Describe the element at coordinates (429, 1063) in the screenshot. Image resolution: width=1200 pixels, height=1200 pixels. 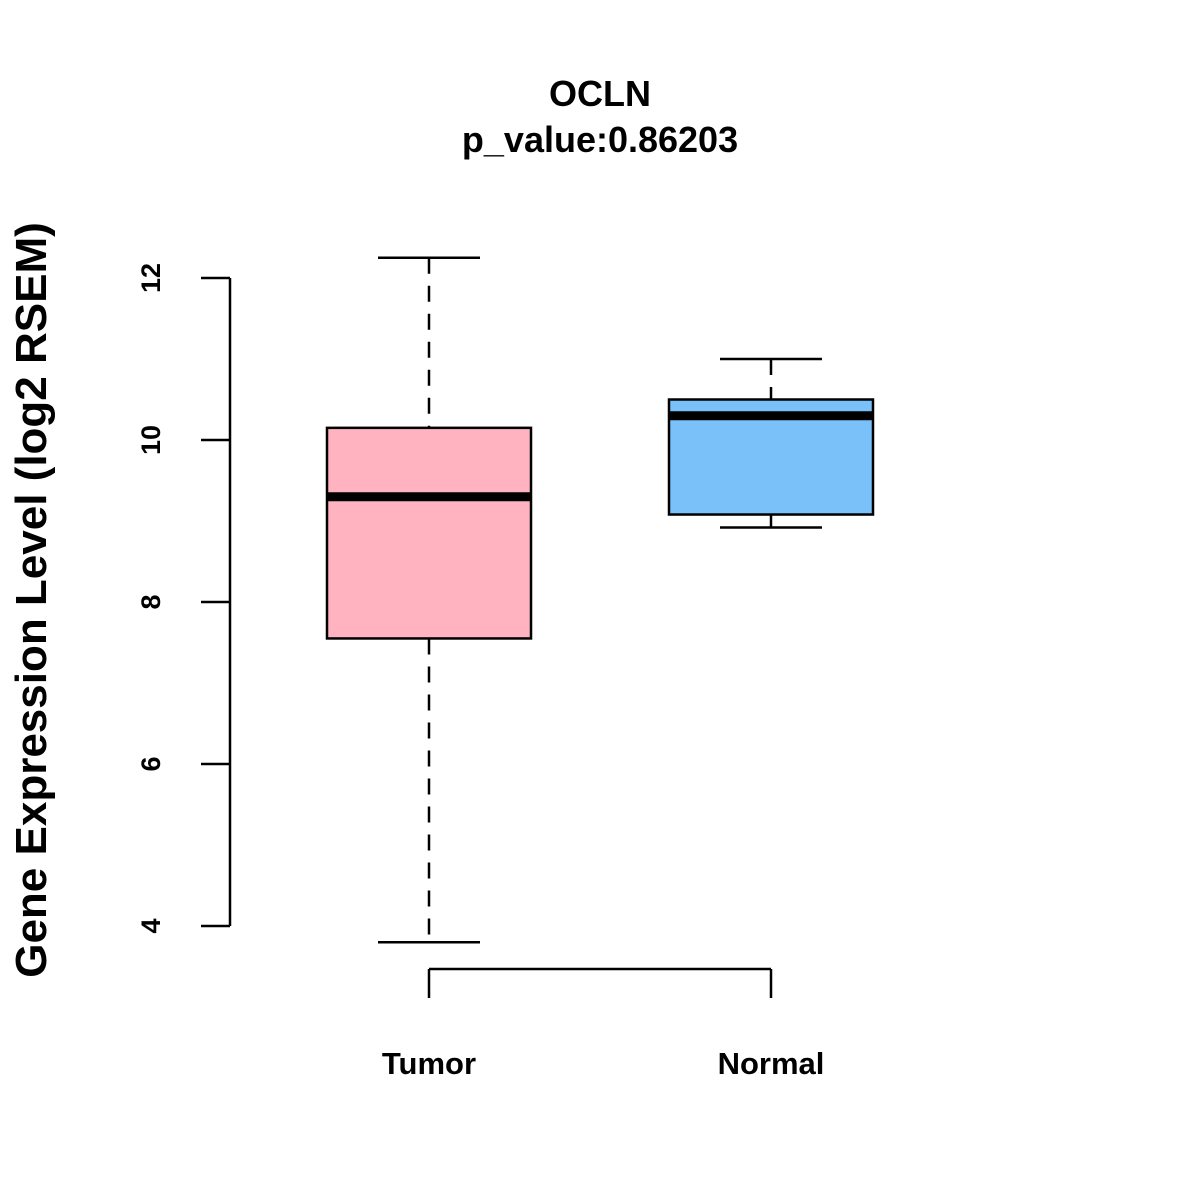
I see `x-tick-label: Tumor` at that location.